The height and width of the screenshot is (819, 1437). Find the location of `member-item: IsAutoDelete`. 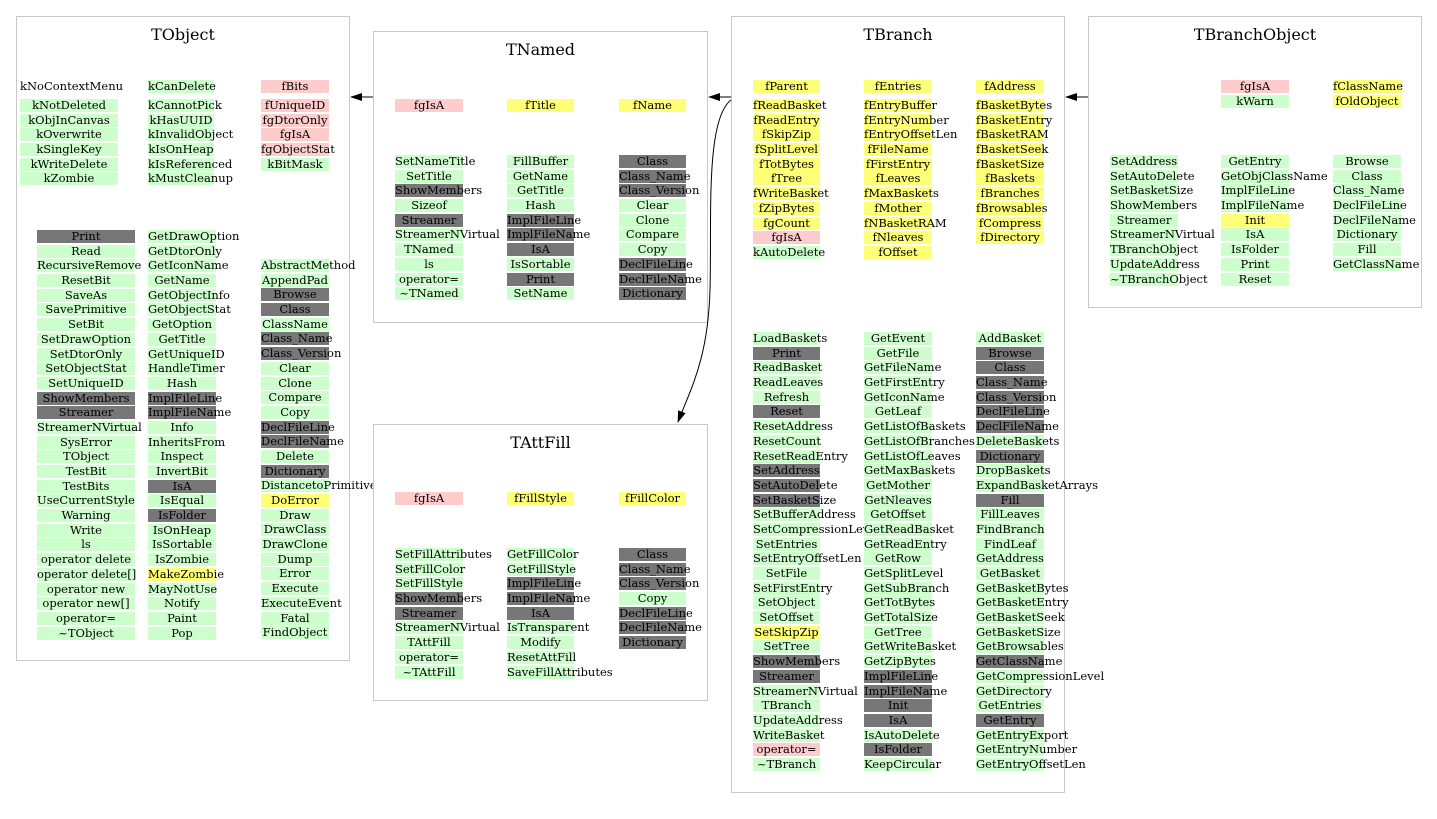

member-item: IsAutoDelete is located at coordinates (902, 734).